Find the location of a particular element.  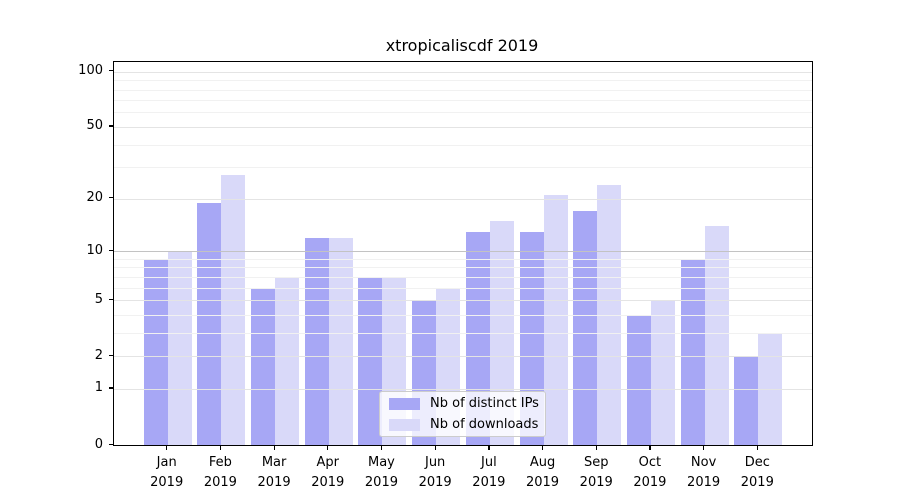

x-tick-mark-nov is located at coordinates (704, 447).